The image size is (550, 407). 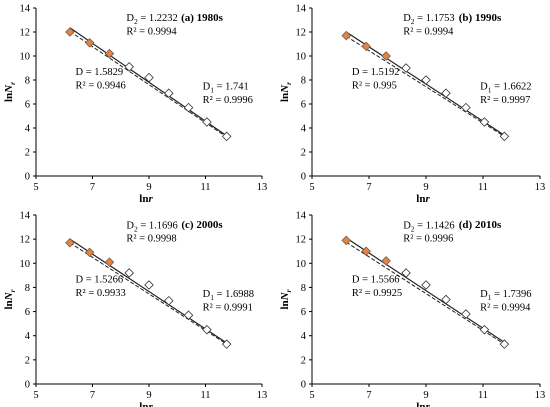 I want to click on x-axis-label: lnr, so click(x=423, y=199).